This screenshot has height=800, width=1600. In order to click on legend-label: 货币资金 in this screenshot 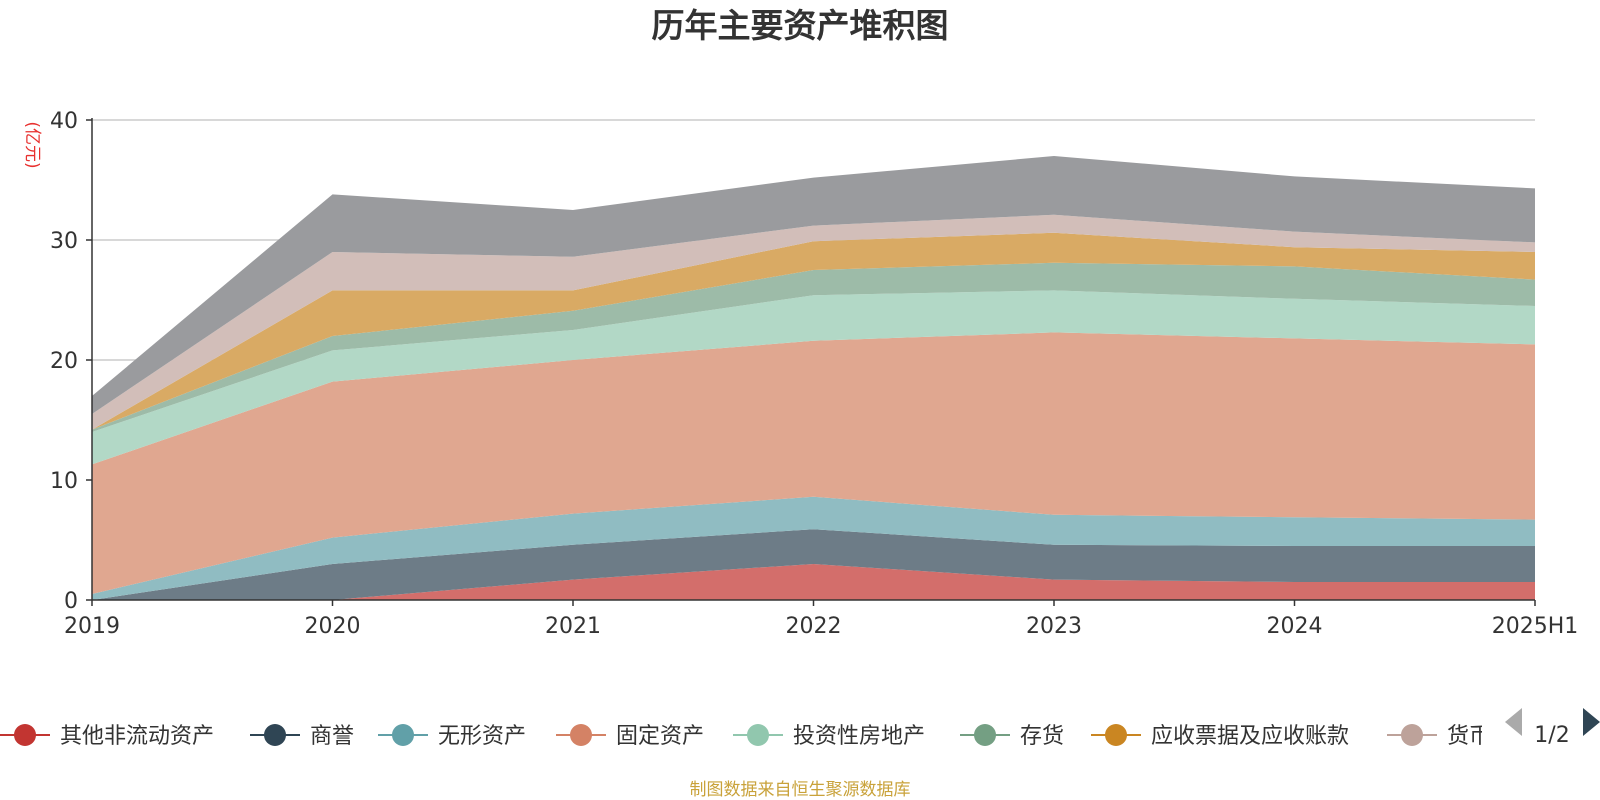, I will do `click(1491, 736)`.